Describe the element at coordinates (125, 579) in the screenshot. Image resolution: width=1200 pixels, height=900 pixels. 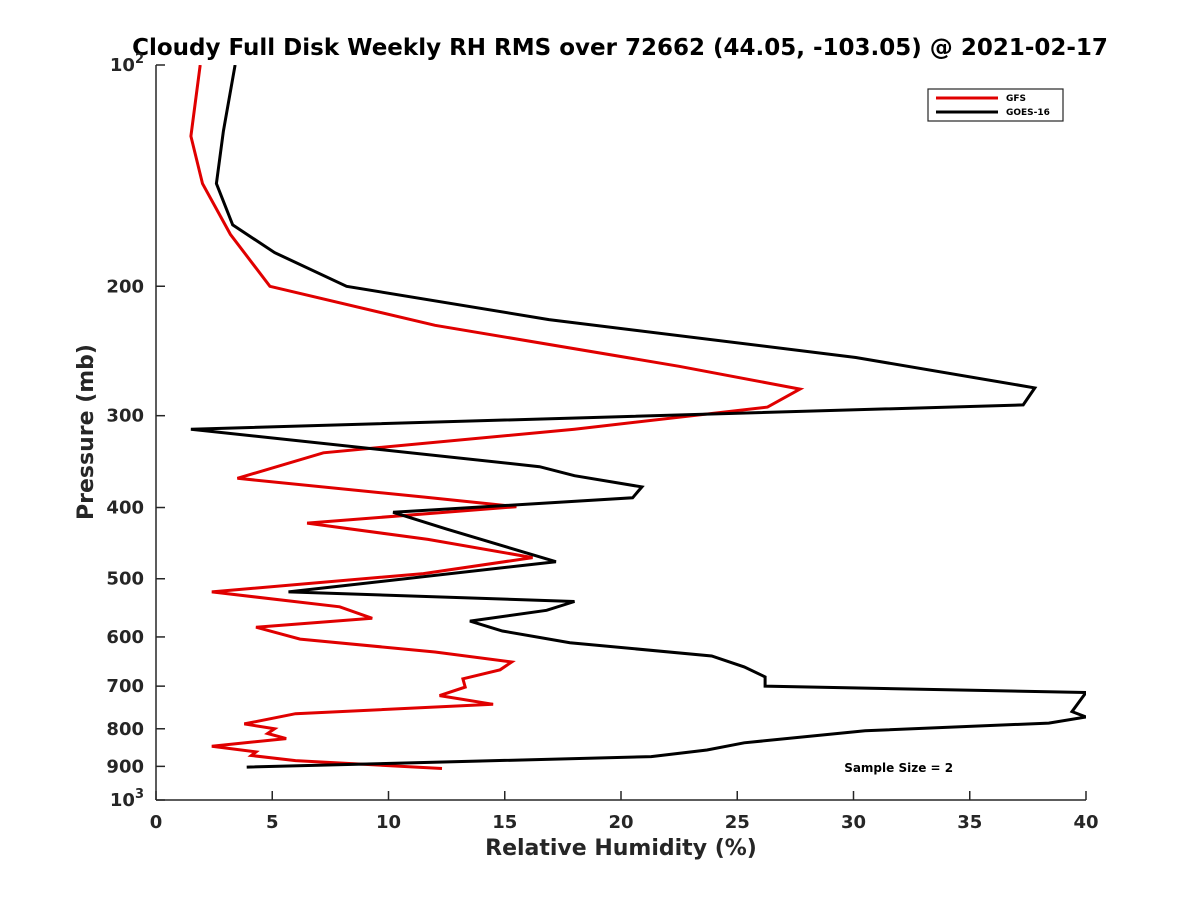
I see `y-tick-label: 500` at that location.